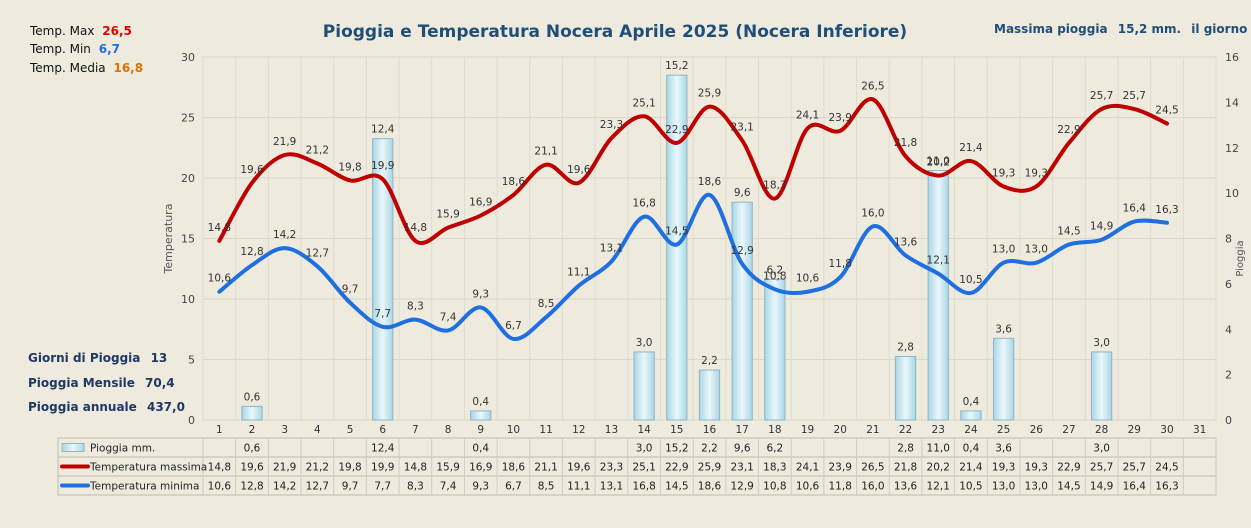 The height and width of the screenshot is (528, 1251). What do you see at coordinates (774, 276) in the screenshot?
I see `tmin-data-label: 10,8` at bounding box center [774, 276].